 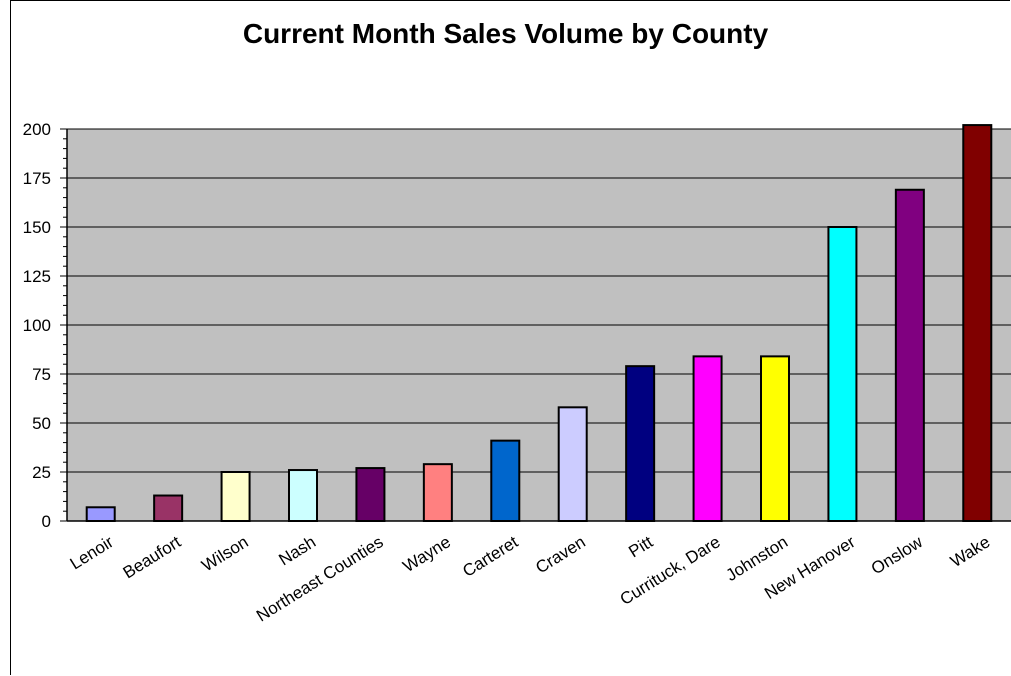 I want to click on bar-wayne, so click(x=437, y=493).